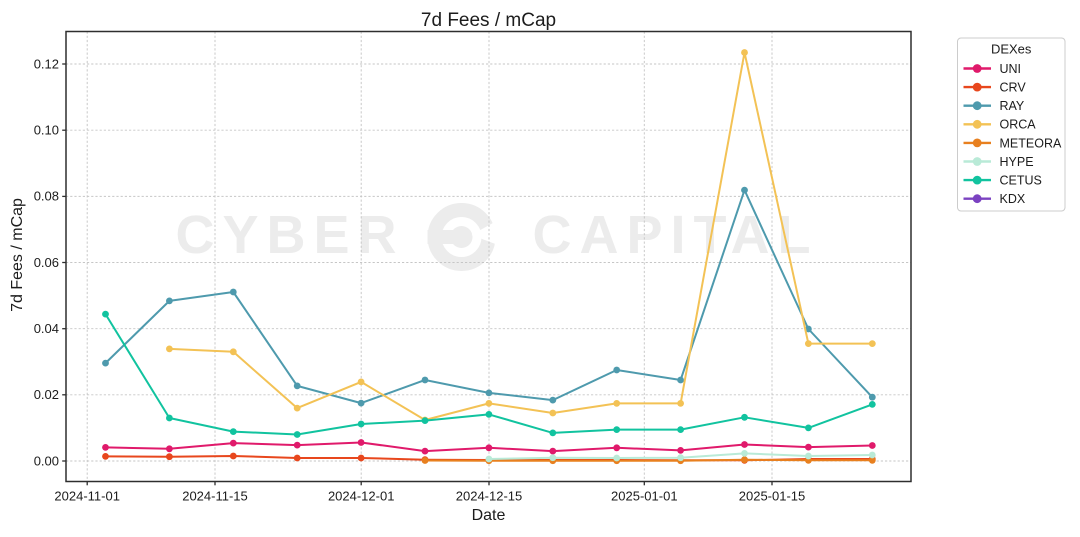 This screenshot has height=537, width=1080. What do you see at coordinates (1031, 143) in the screenshot?
I see `svg-text: METEORA` at bounding box center [1031, 143].